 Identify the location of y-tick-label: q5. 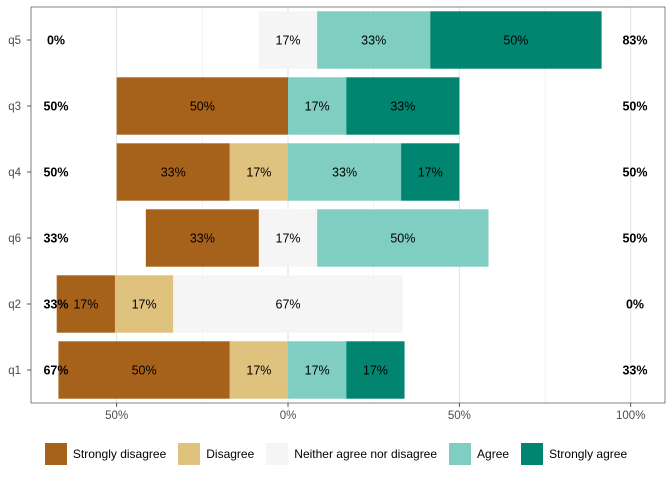
(14, 41).